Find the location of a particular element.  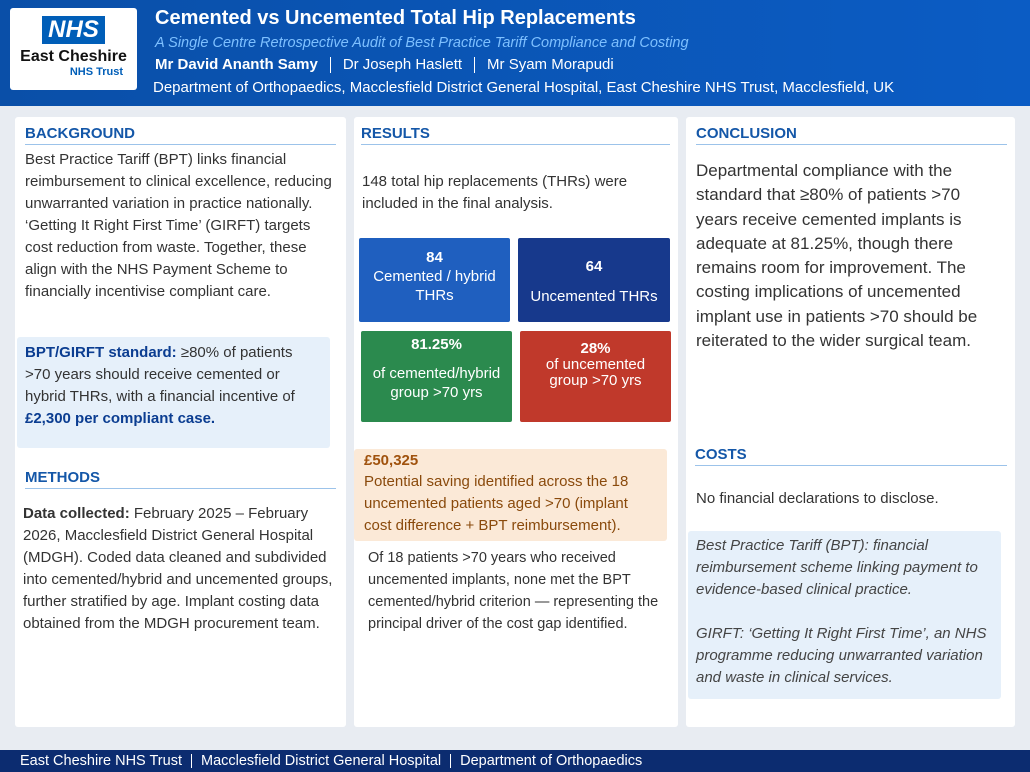

emphasis: £2,300 per compliant case. is located at coordinates (120, 418).